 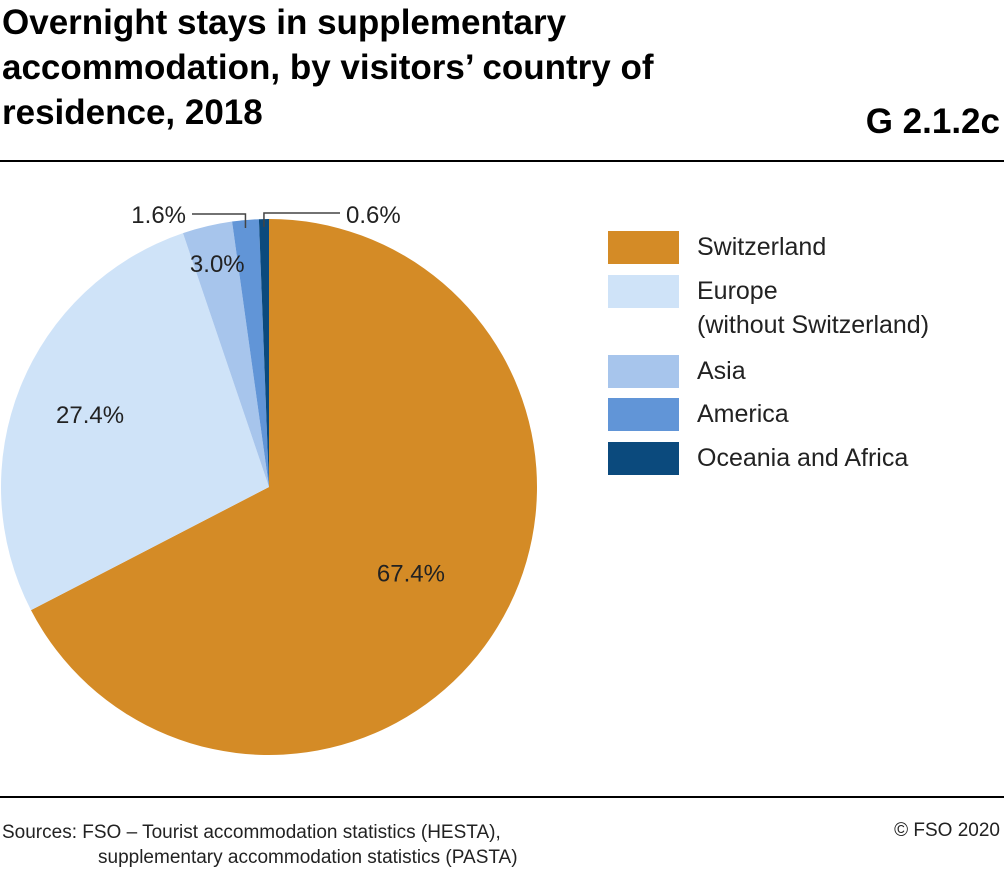 I want to click on data-label-2: 3.0%, so click(x=217, y=264).